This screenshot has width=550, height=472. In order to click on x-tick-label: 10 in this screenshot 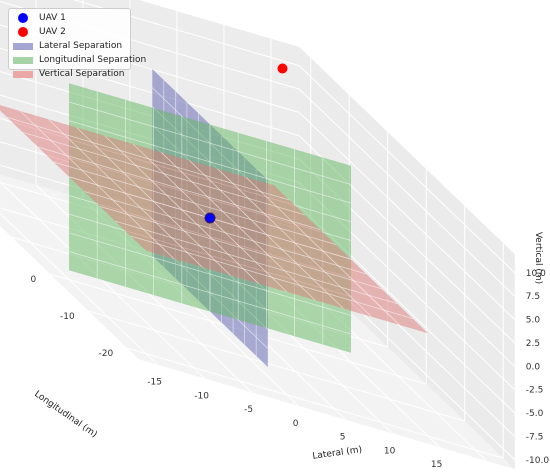, I will do `click(390, 452)`.